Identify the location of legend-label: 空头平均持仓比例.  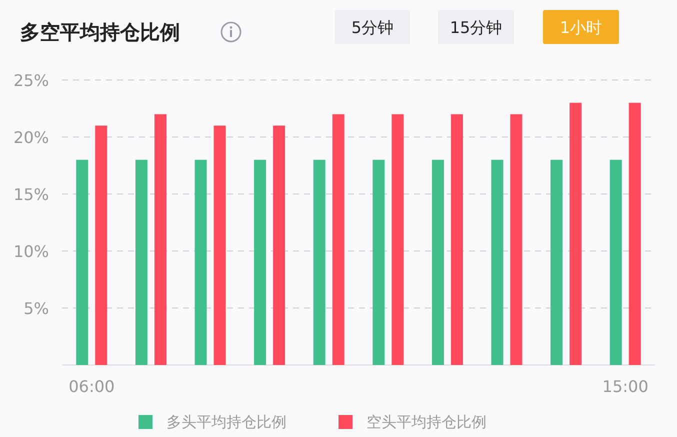
(426, 422).